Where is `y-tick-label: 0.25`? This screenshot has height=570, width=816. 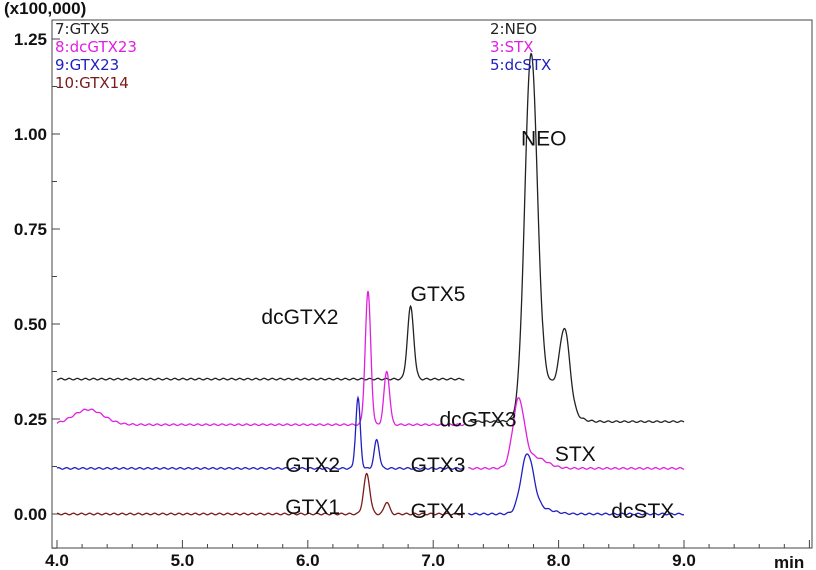
y-tick-label: 0.25 is located at coordinates (30, 419).